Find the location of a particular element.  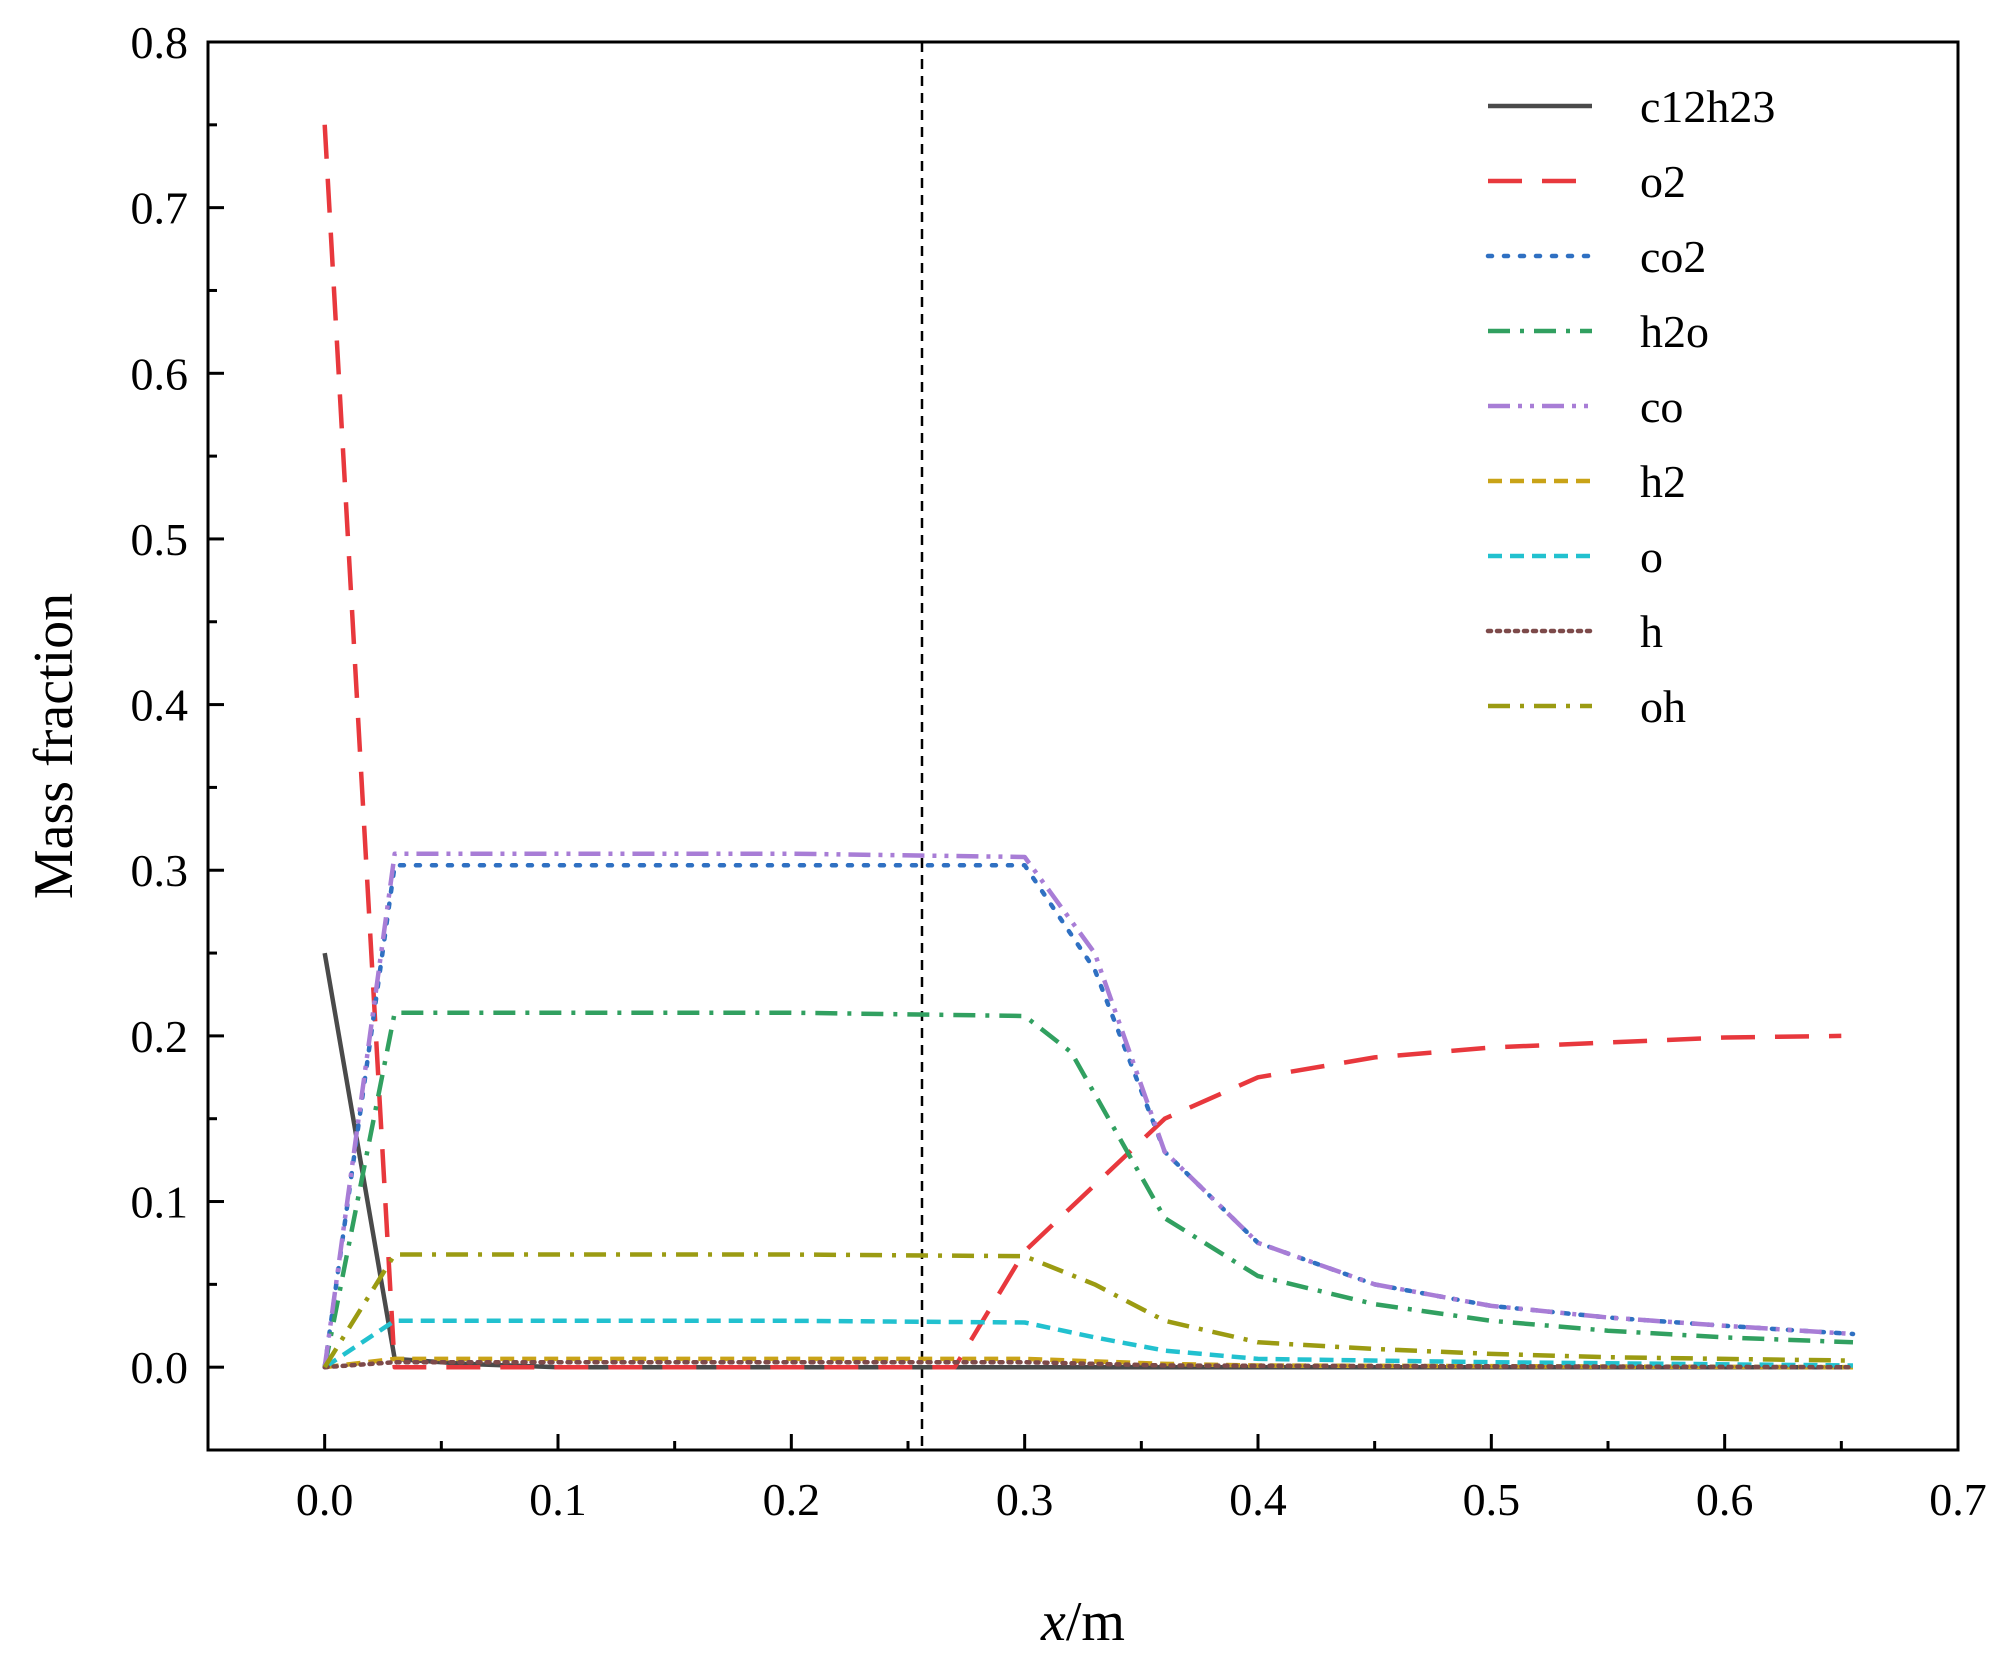

y-tick-label: 0.1 is located at coordinates (160, 1202).